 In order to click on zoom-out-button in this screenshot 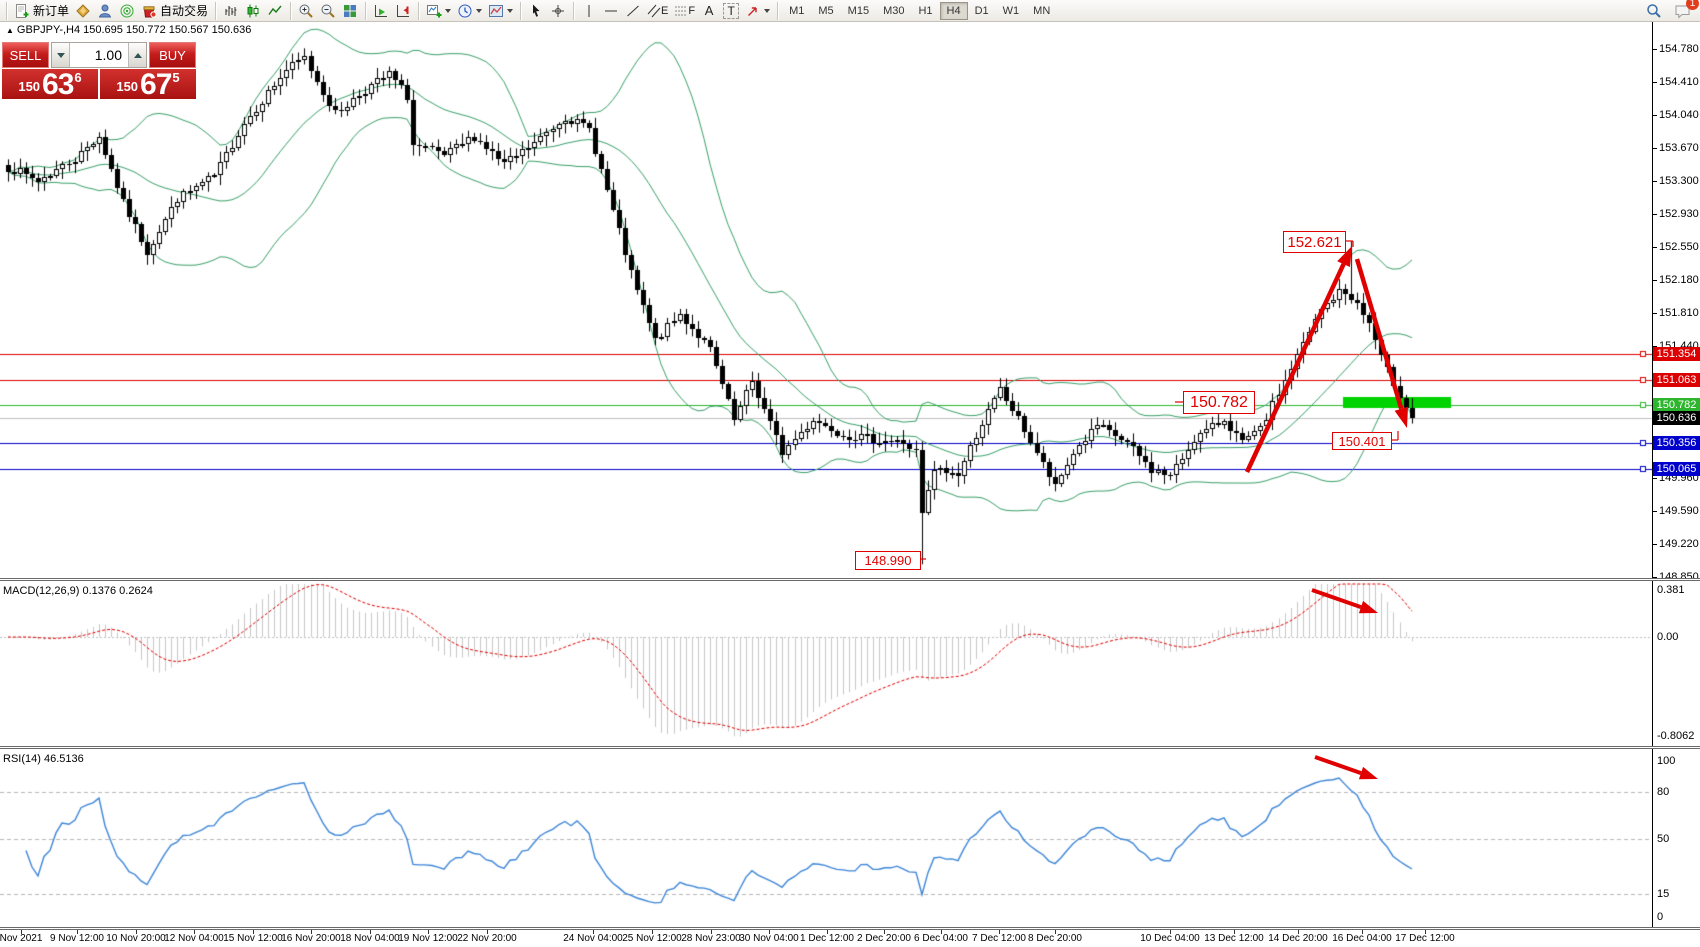, I will do `click(328, 11)`.